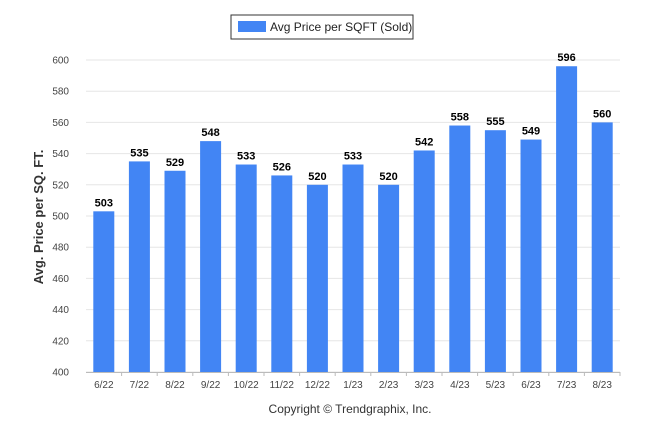 The width and height of the screenshot is (646, 434). I want to click on legend-swatch, so click(252, 26).